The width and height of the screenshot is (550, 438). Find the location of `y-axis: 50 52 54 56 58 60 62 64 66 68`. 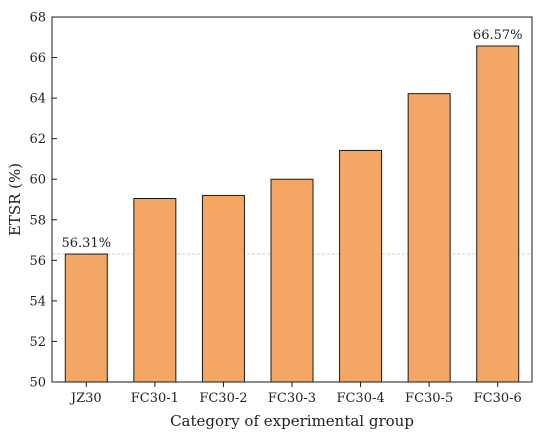

y-axis: 50 52 54 56 58 60 62 64 66 68 is located at coordinates (43, 201).